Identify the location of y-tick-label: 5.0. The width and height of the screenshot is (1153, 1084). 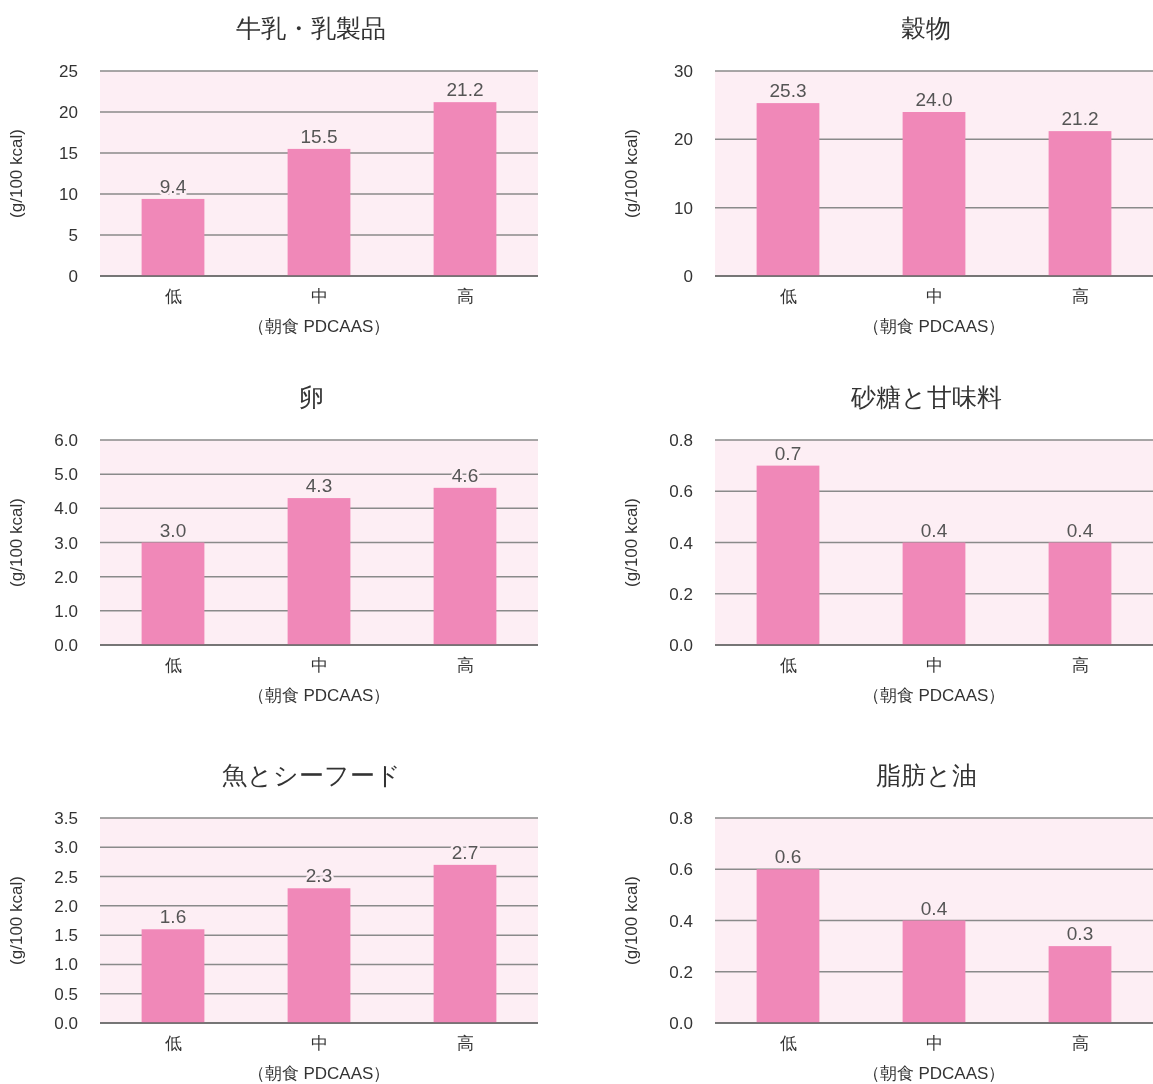
(66, 475).